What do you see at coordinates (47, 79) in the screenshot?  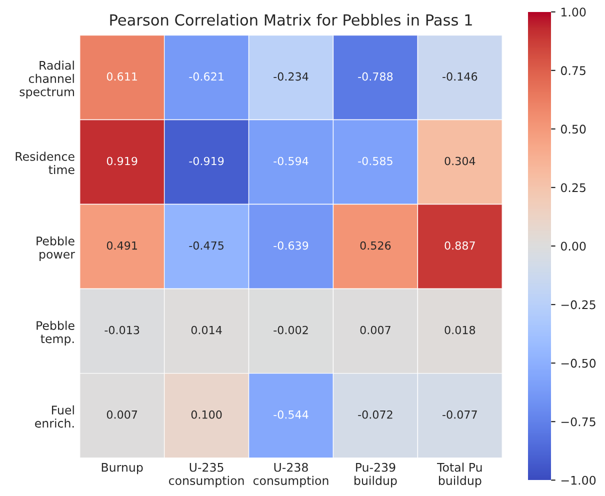 I see `y-tick-label: Radial channel spectrum` at bounding box center [47, 79].